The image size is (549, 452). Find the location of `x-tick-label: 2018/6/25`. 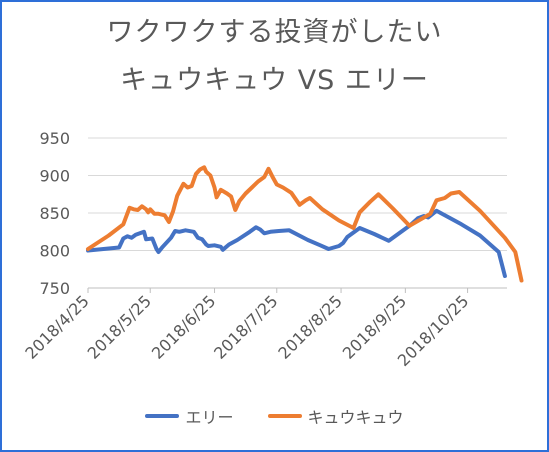

x-tick-label: 2018/6/25 is located at coordinates (183, 326).